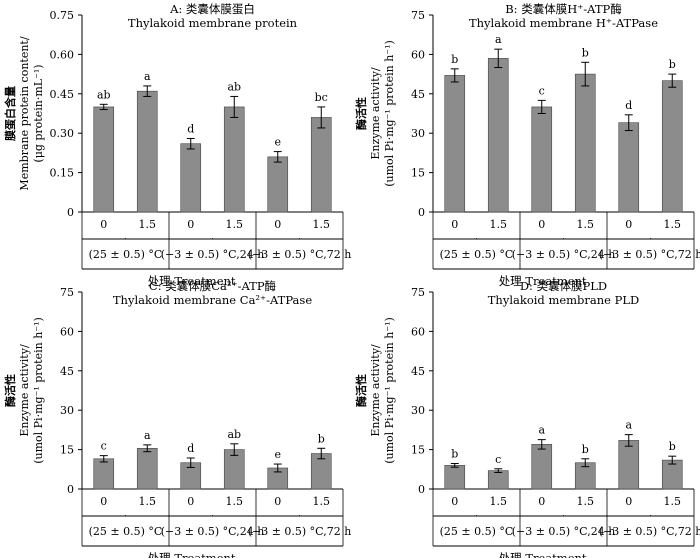 Image resolution: width=700 pixels, height=558 pixels. What do you see at coordinates (62, 173) in the screenshot?
I see `y-tick-label: 0.15` at bounding box center [62, 173].